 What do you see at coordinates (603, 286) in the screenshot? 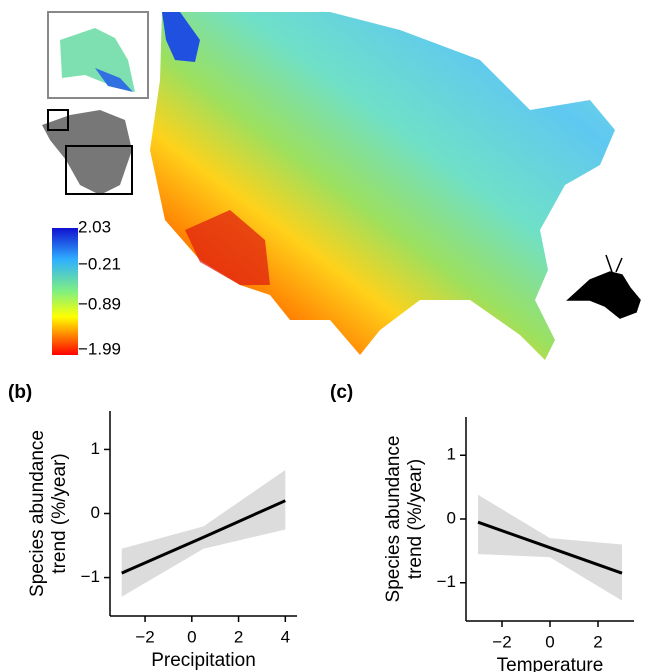
I see `butterfly` at bounding box center [603, 286].